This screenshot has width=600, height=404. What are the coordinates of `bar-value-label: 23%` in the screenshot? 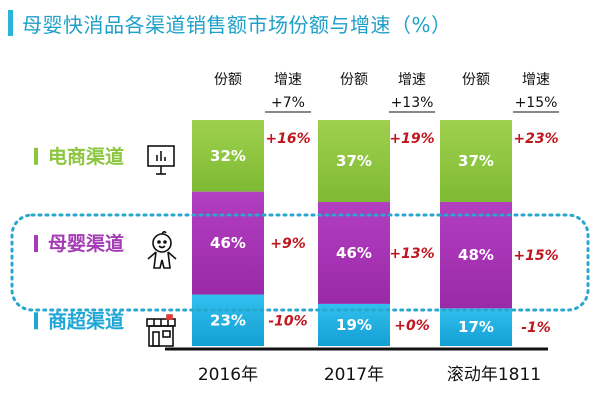 It's located at (228, 320).